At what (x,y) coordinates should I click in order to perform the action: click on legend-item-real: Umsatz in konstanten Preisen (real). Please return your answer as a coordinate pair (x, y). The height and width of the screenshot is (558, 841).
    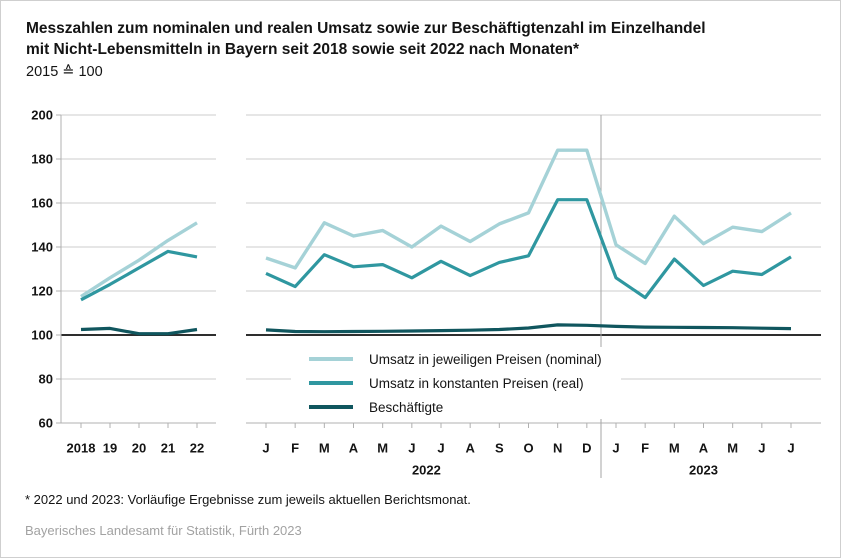
    Looking at the image, I should click on (456, 383).